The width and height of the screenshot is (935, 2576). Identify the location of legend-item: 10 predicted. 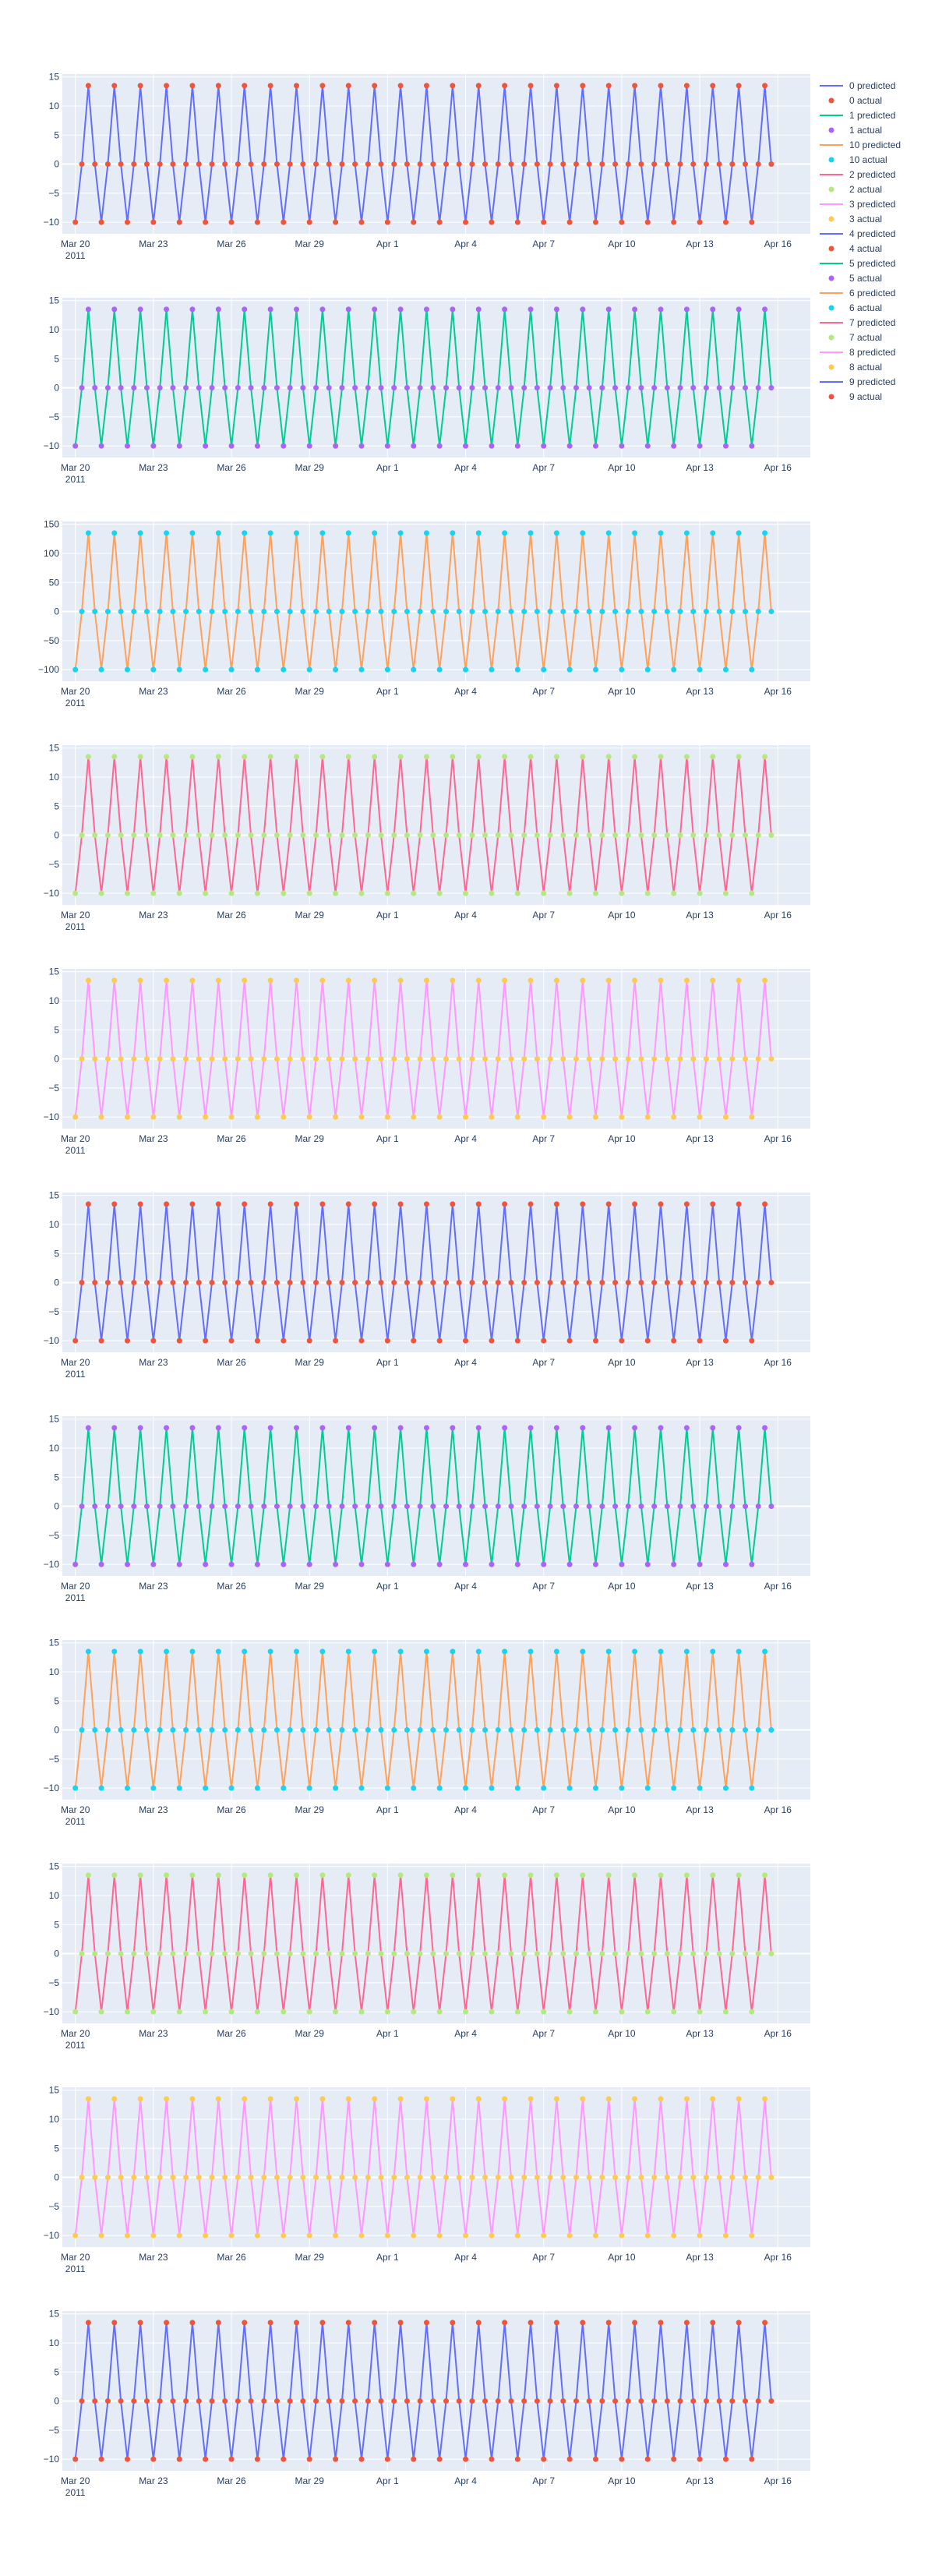
(861, 145).